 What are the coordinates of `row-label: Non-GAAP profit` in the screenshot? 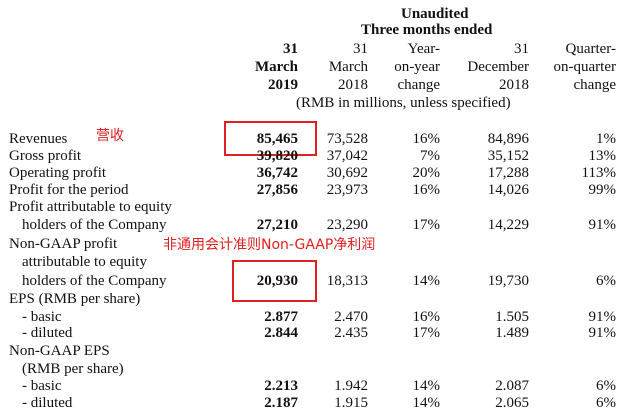 It's located at (63, 244).